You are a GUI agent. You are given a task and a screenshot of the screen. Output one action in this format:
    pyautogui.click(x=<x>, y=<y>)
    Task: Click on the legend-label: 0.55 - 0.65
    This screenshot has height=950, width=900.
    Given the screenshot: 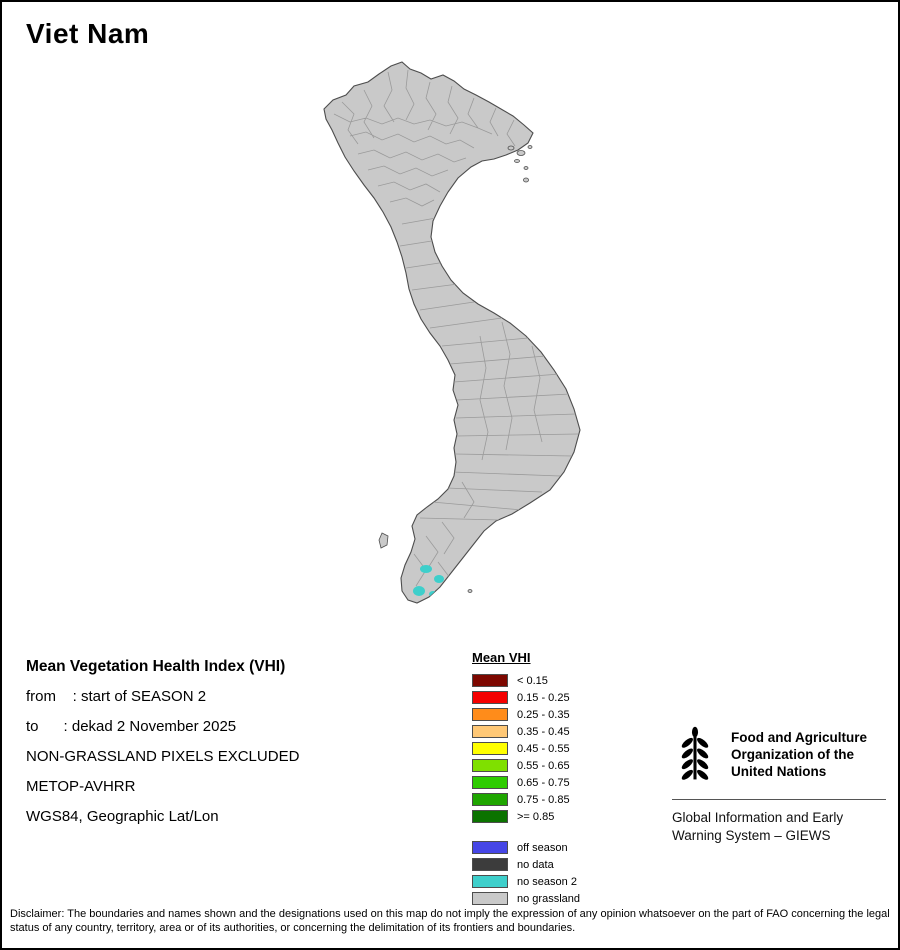 What is the action you would take?
    pyautogui.click(x=543, y=765)
    